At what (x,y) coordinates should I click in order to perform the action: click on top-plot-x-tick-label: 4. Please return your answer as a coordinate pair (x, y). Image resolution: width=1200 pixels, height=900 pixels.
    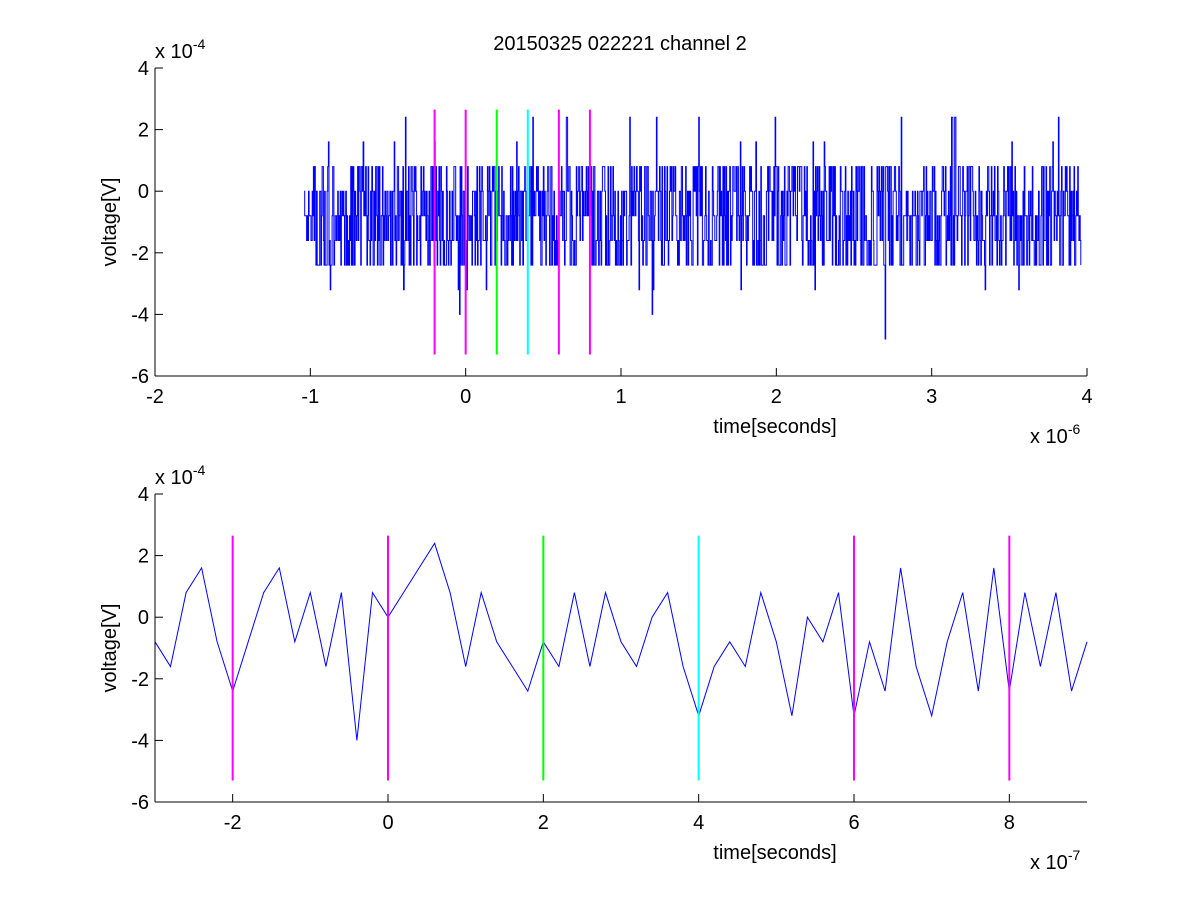
    Looking at the image, I should click on (1086, 397).